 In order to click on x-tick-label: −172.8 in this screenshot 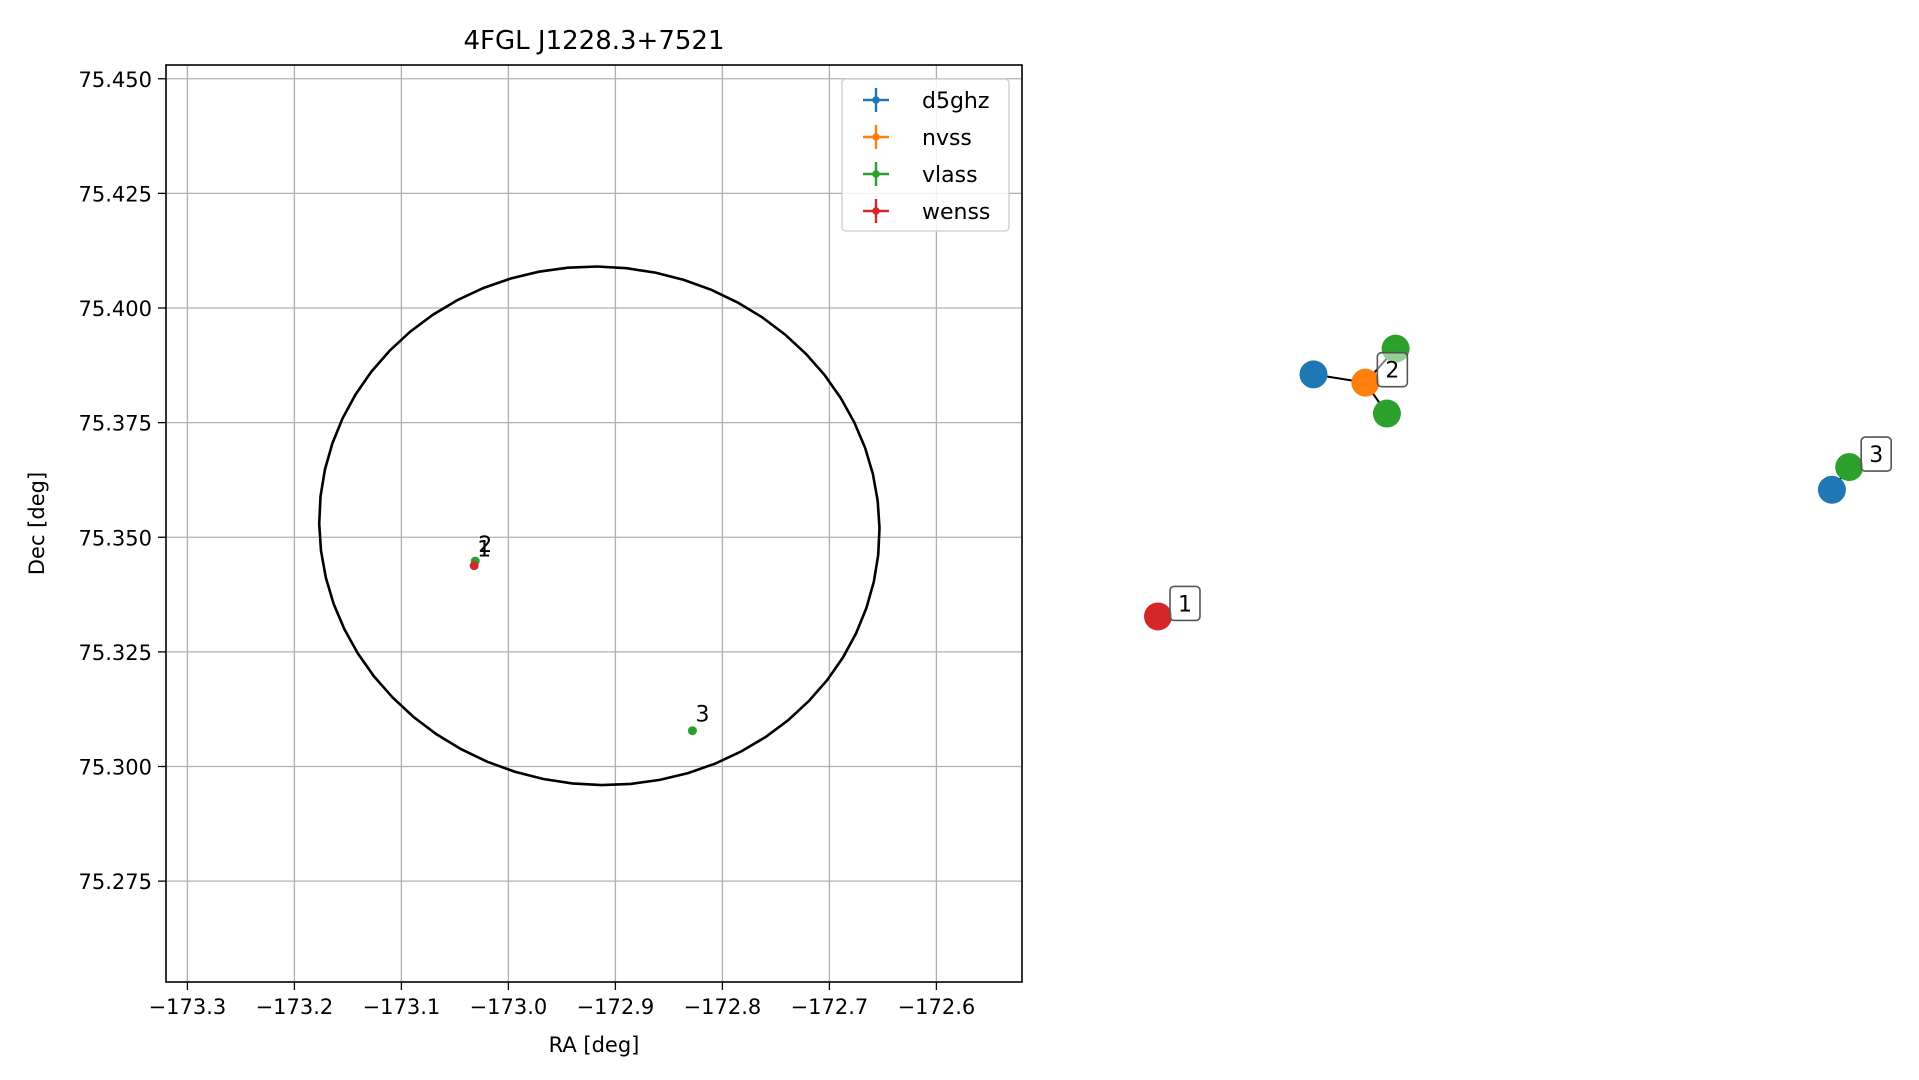, I will do `click(723, 1007)`.